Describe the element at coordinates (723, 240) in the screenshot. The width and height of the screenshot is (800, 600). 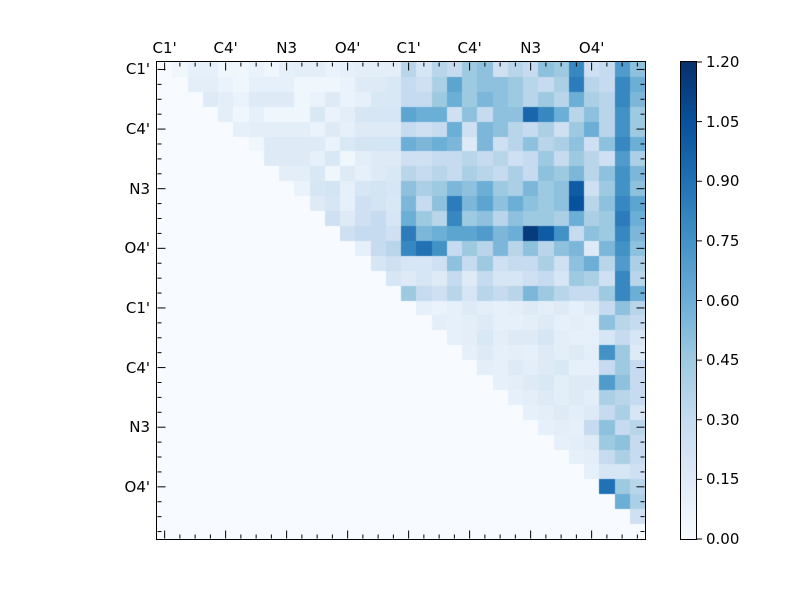
I see `colorbar-tick-label: 0.75` at that location.